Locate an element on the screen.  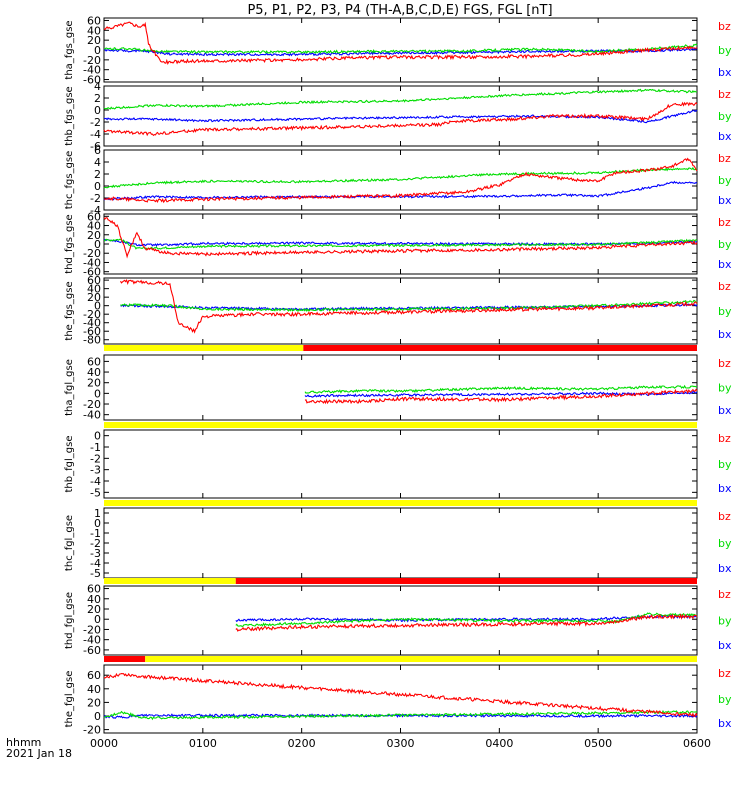
x-tick-label: 0600 is located at coordinates (697, 743).